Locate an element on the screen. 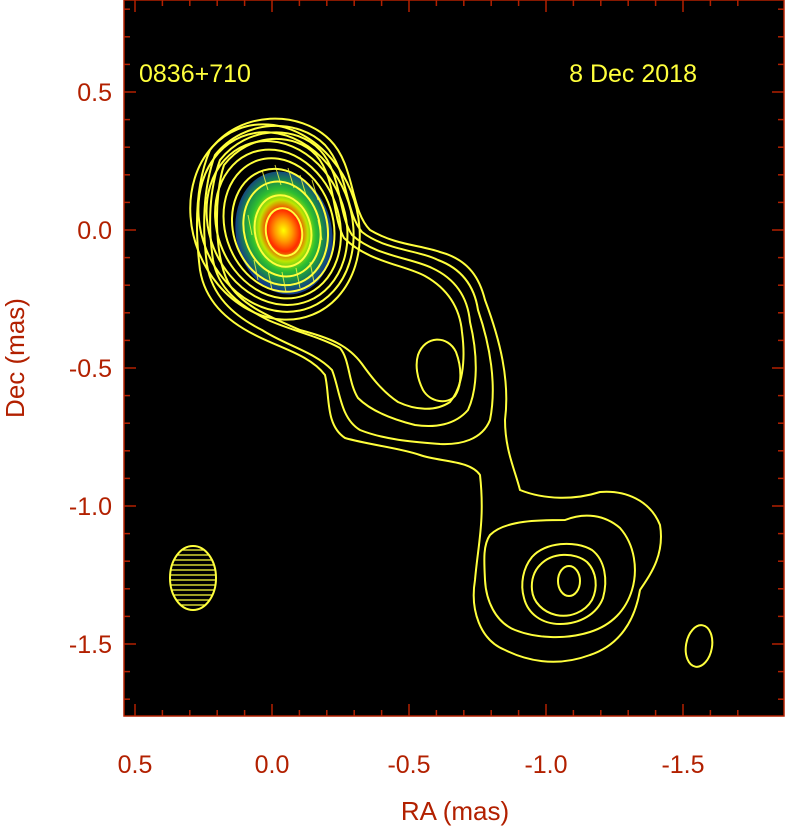 The height and width of the screenshot is (828, 786). y-tick-label: -1.5 is located at coordinates (90, 645).